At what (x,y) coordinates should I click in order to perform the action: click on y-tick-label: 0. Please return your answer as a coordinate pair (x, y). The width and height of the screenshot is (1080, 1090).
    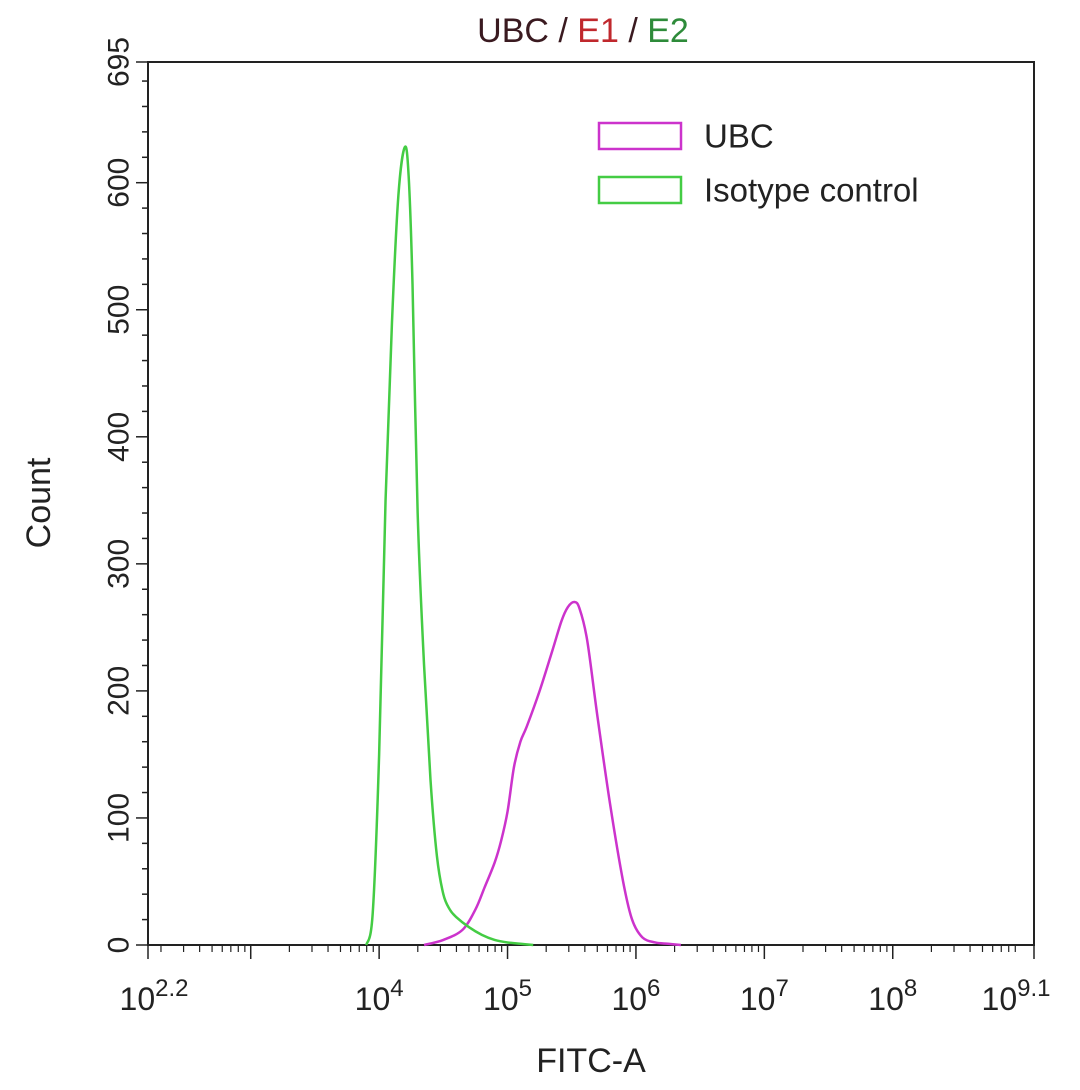
    Looking at the image, I should click on (119, 945).